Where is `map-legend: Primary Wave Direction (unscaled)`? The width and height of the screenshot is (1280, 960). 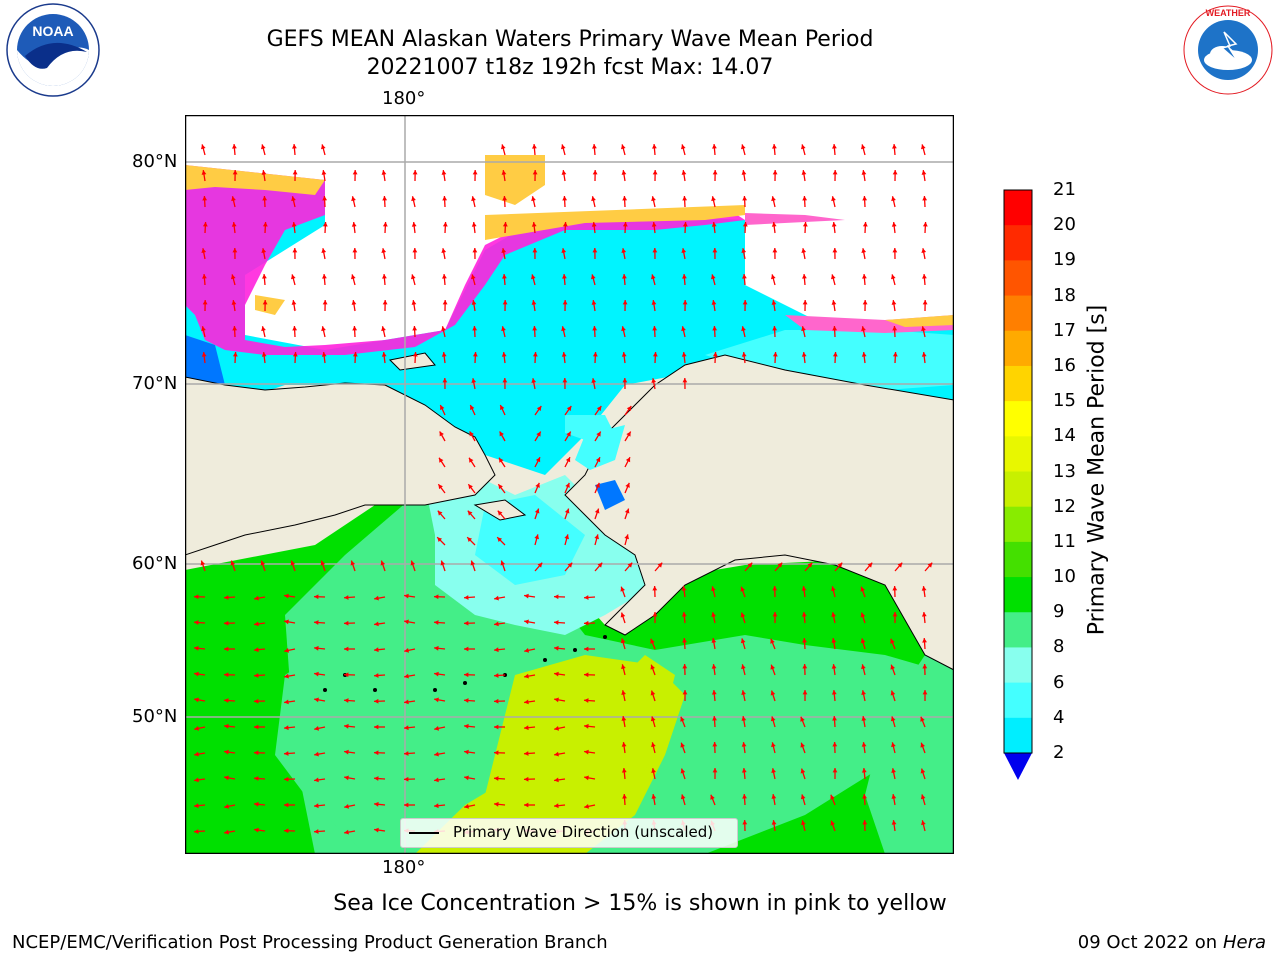
map-legend: Primary Wave Direction (unscaled) is located at coordinates (569, 833).